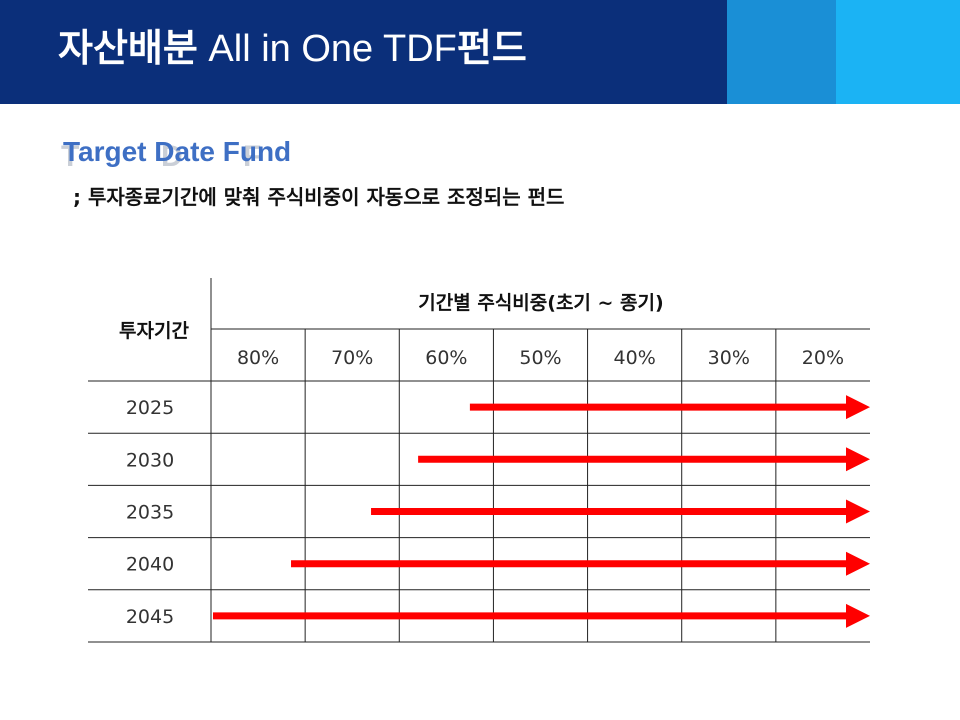 The image size is (960, 720). Describe the element at coordinates (154, 331) in the screenshot. I see `row-header-label: 투자기간` at that location.